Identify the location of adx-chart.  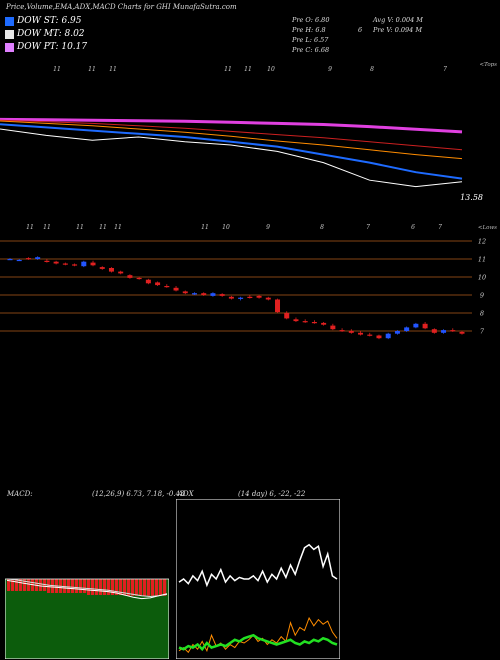
(258, 579).